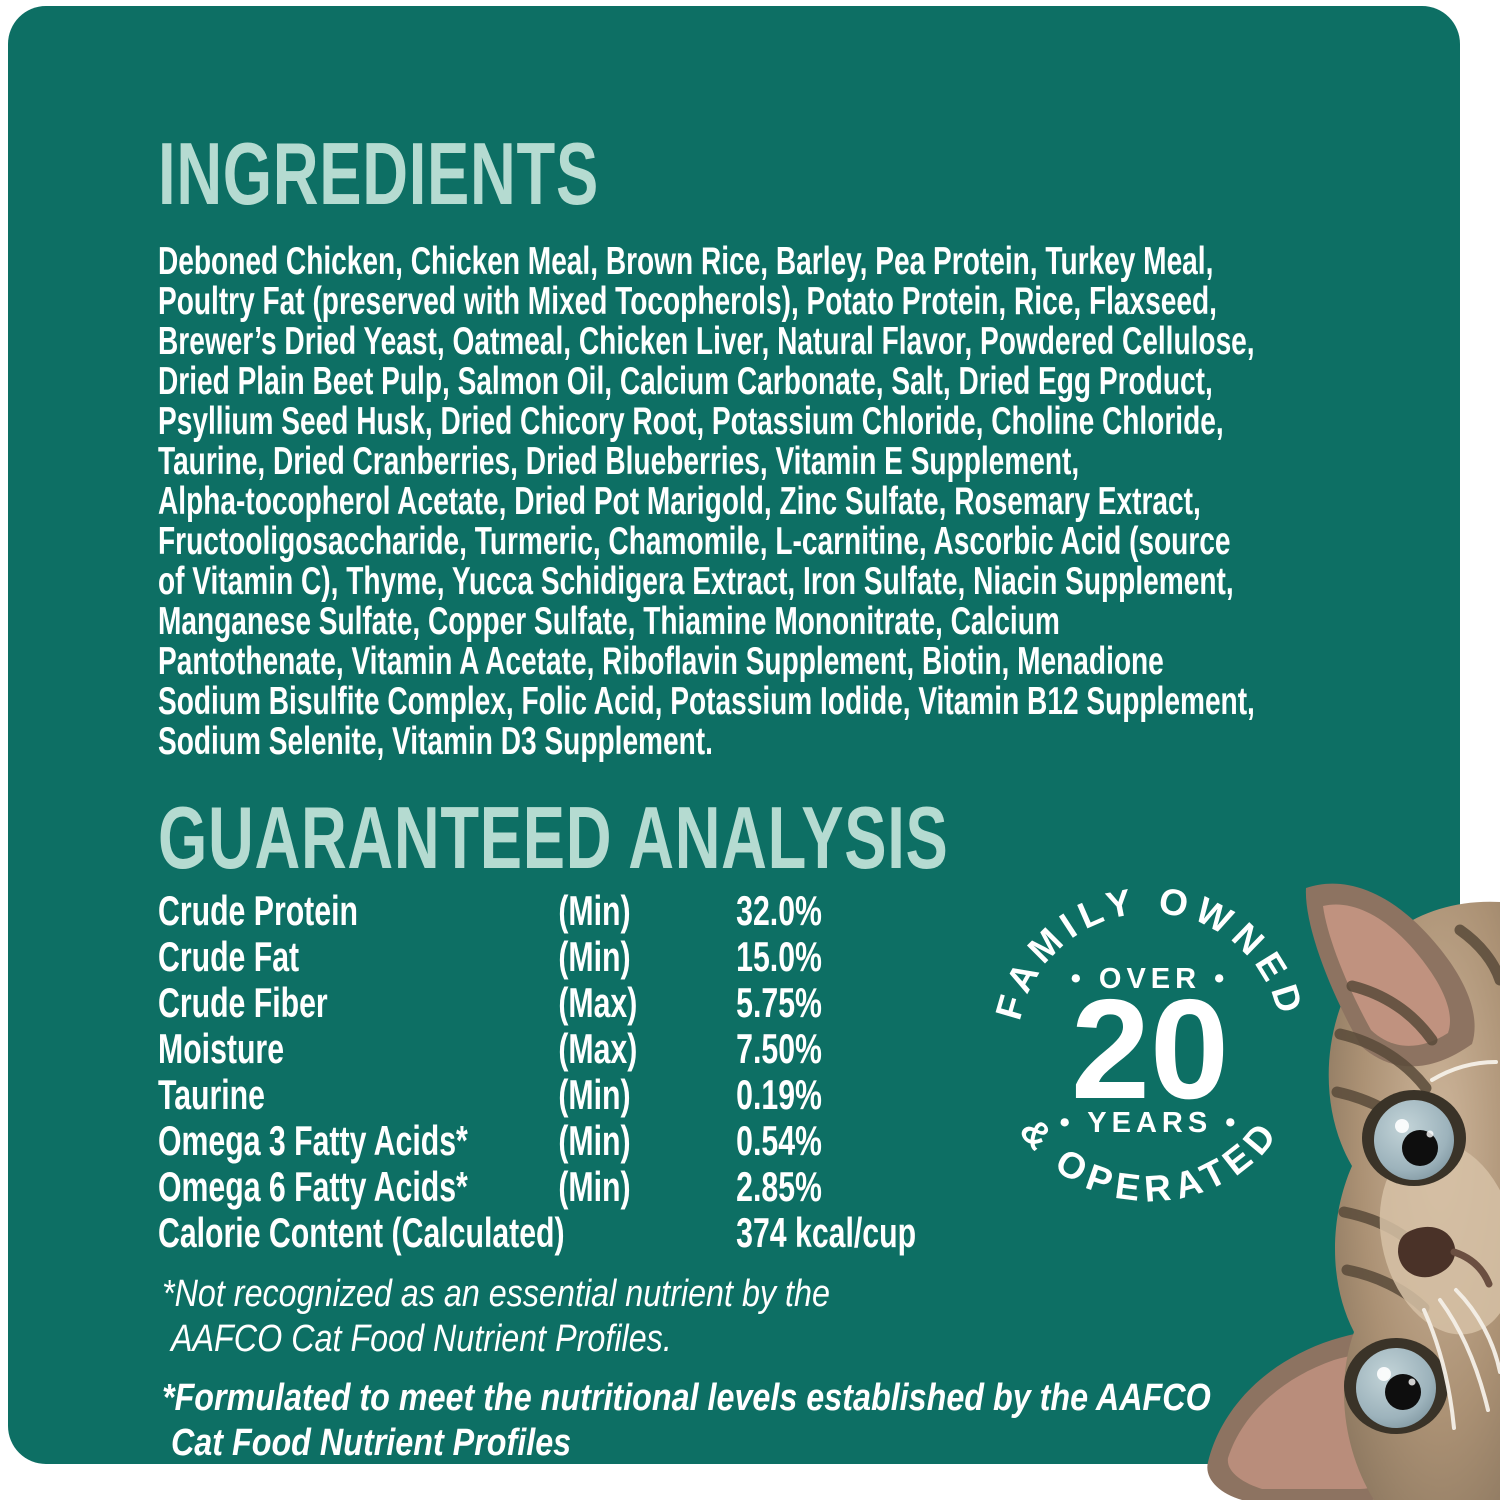  What do you see at coordinates (779, 1186) in the screenshot?
I see `analysis-value: 2.85%` at bounding box center [779, 1186].